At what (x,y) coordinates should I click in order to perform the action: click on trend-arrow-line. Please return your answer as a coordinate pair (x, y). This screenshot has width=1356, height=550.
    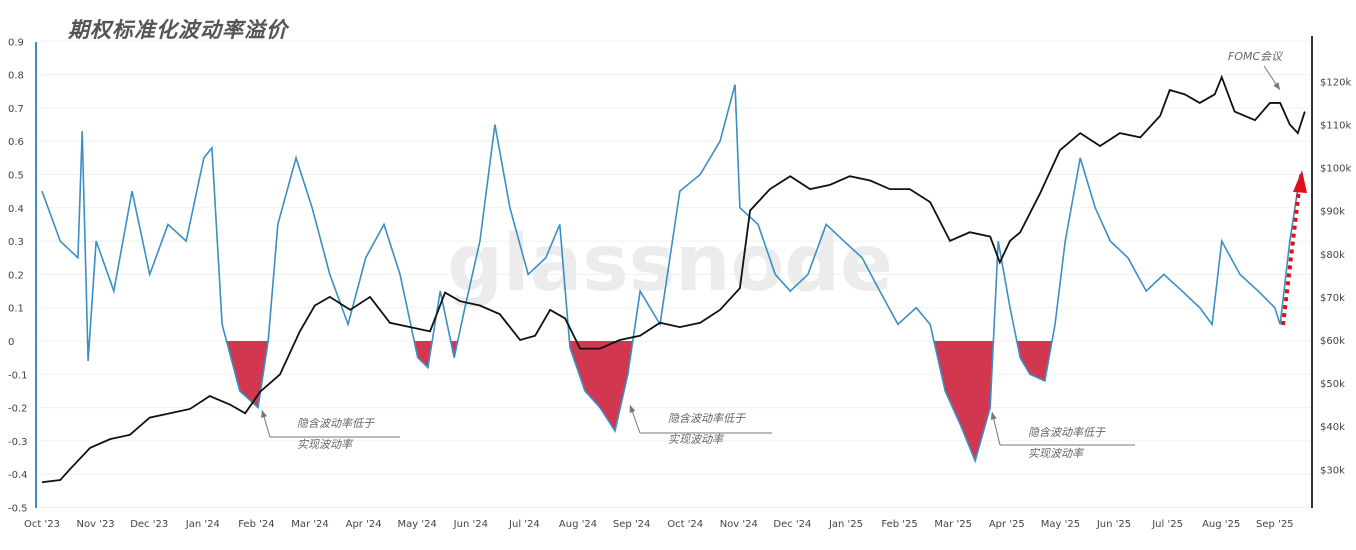
    Looking at the image, I should click on (1291, 257).